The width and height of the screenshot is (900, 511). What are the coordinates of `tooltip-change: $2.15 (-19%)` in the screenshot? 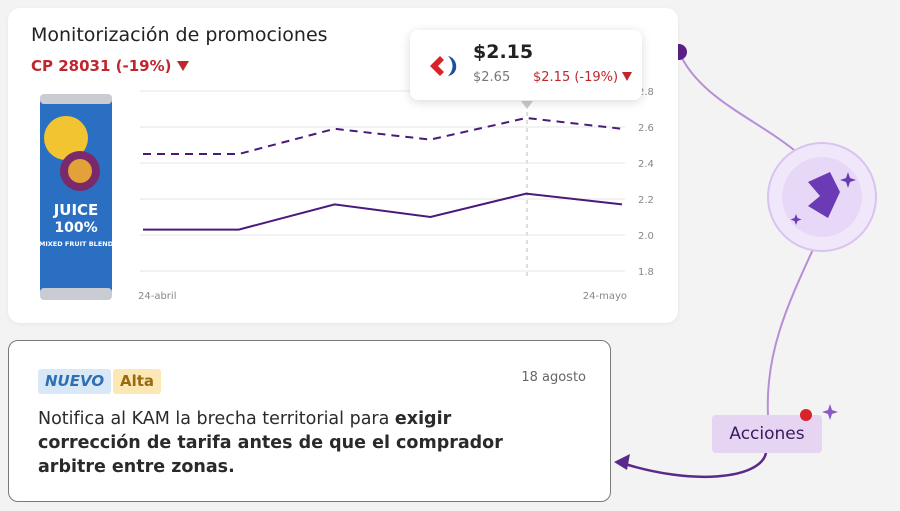 It's located at (583, 77).